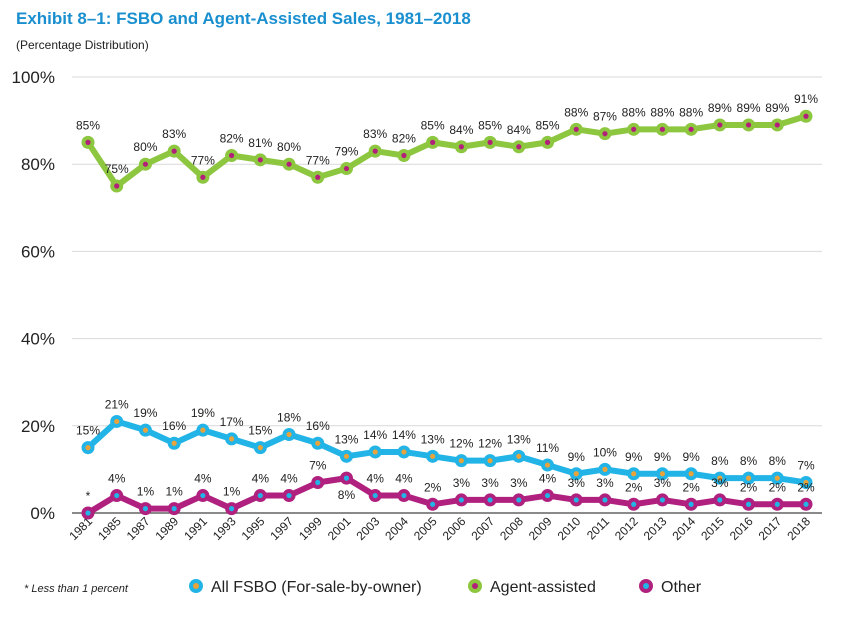 The image size is (843, 620). What do you see at coordinates (511, 528) in the screenshot?
I see `x-tick-label: 2008` at bounding box center [511, 528].